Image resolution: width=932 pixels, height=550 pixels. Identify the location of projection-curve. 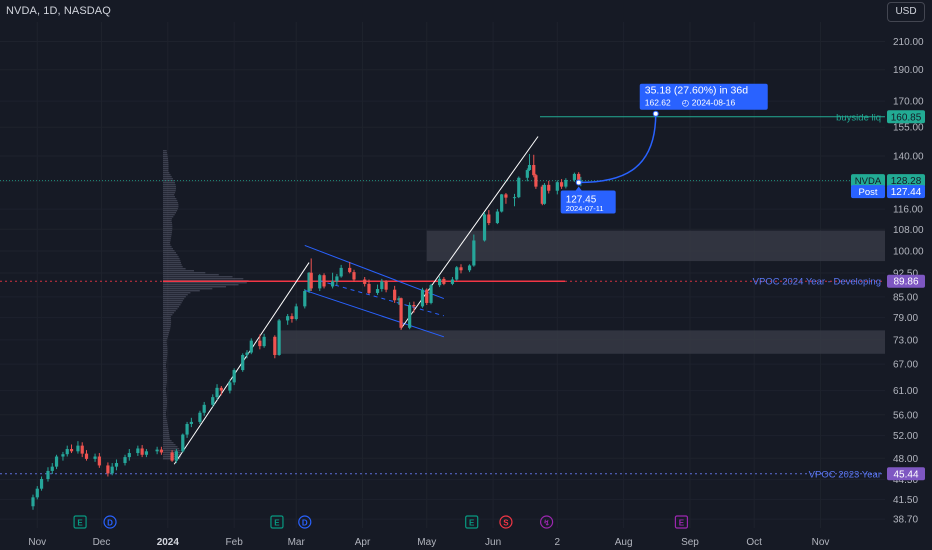
(617, 148).